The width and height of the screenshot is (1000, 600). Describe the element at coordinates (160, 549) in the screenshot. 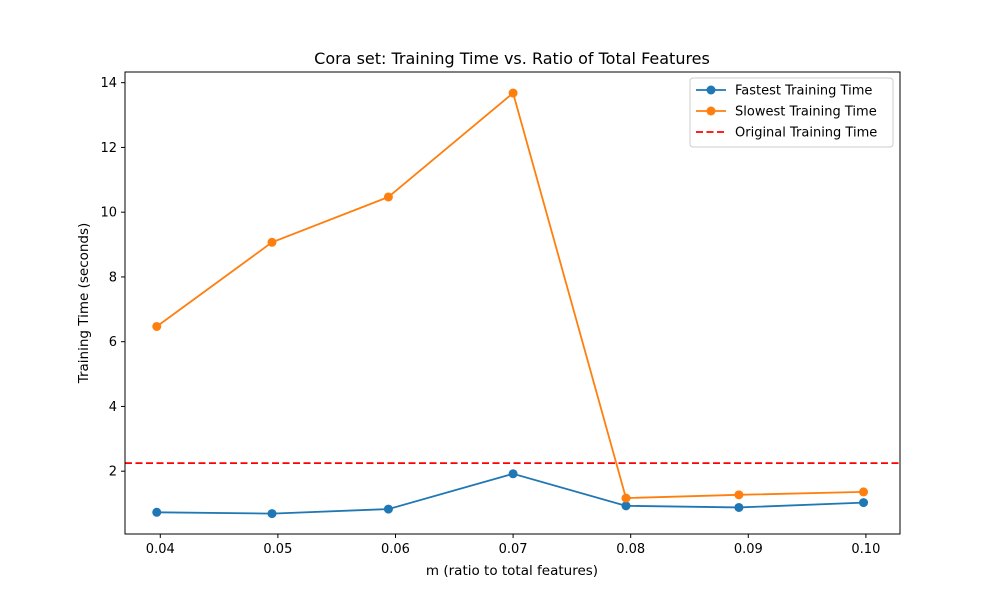

I see `x-tick-label: 0.04` at that location.